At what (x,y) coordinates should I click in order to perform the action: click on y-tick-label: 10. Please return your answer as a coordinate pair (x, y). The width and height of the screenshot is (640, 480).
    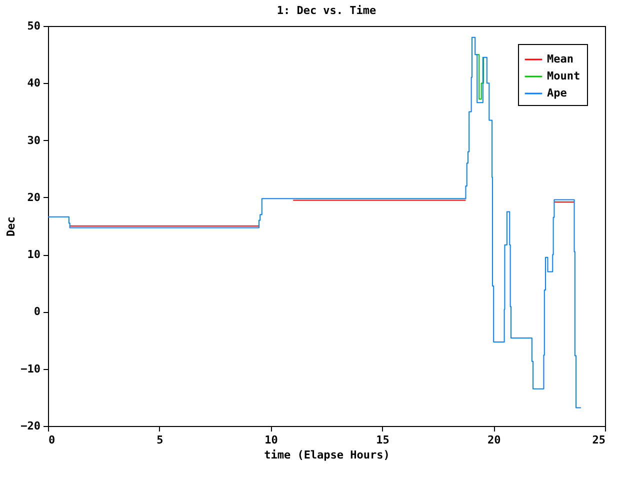
    Looking at the image, I should click on (33, 255).